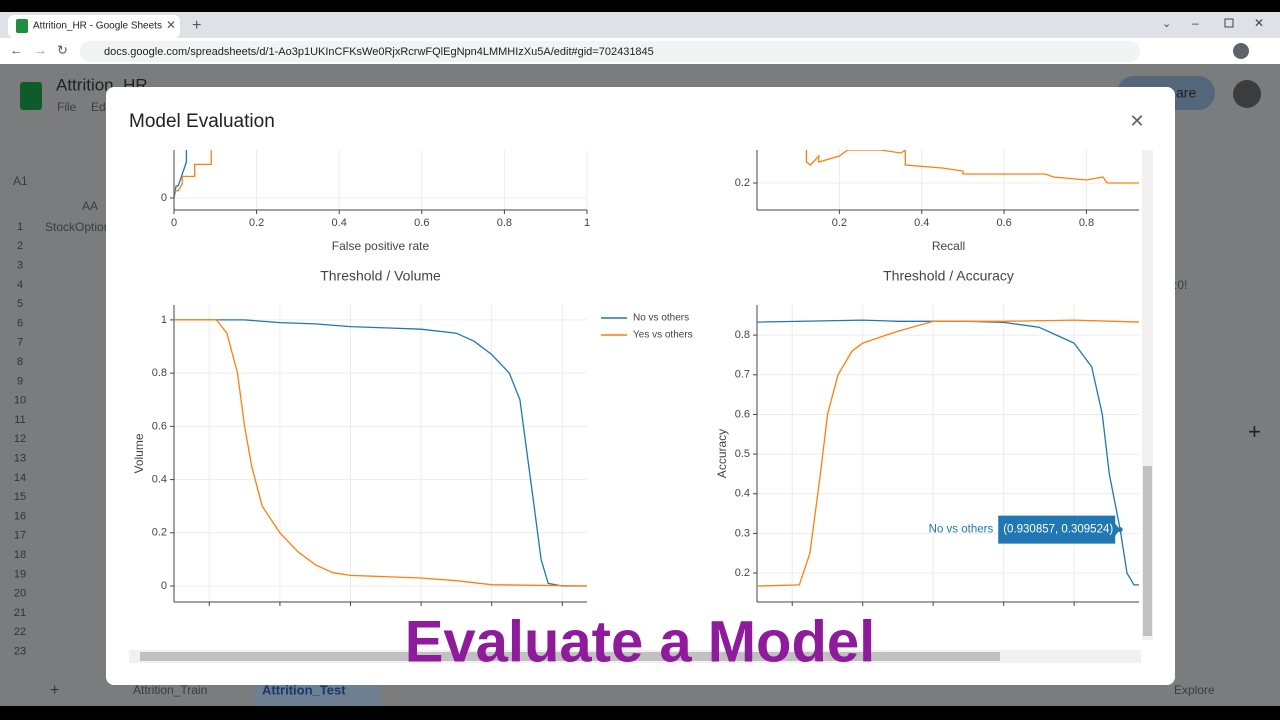 The width and height of the screenshot is (1280, 720). I want to click on legend-label: Yes vs others, so click(663, 335).